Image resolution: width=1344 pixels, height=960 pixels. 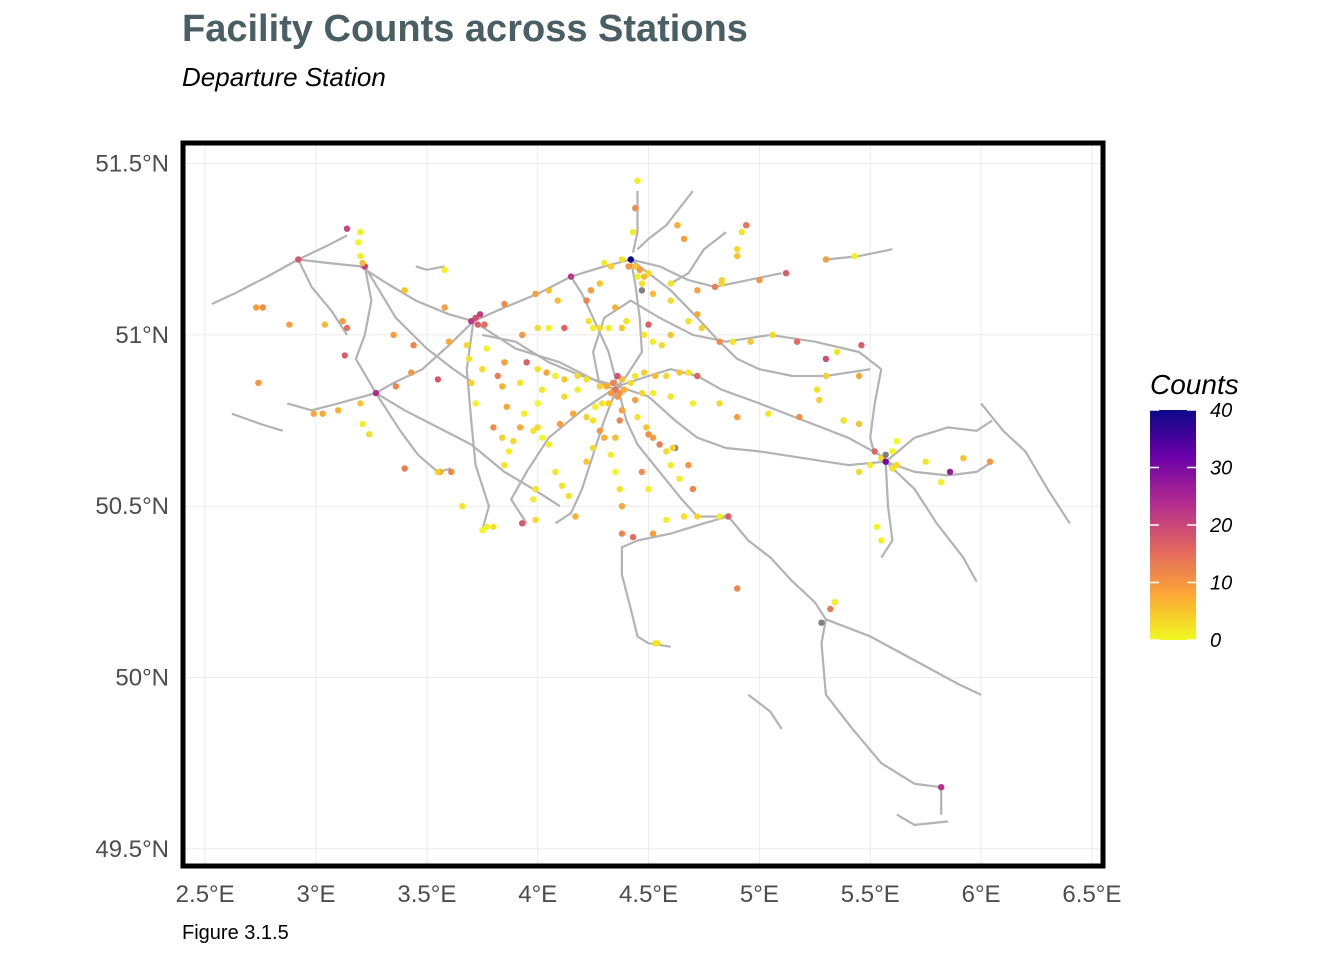 I want to click on x-tick-label: 6.5°E, so click(x=1091, y=894).